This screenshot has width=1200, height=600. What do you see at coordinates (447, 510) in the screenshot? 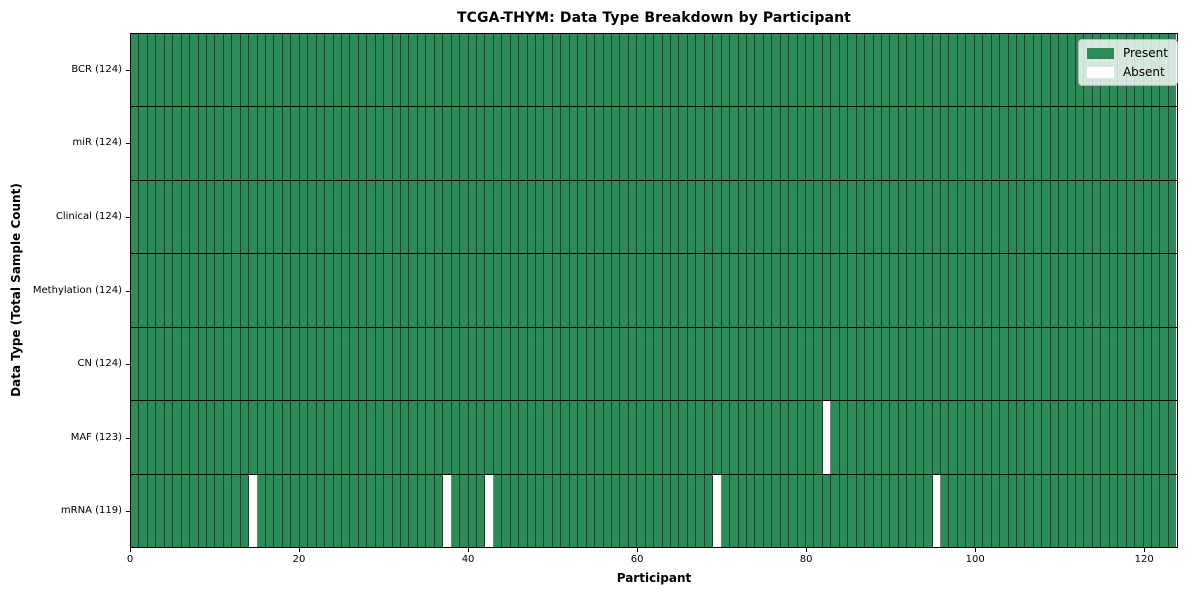
I see `absent-cell` at bounding box center [447, 510].